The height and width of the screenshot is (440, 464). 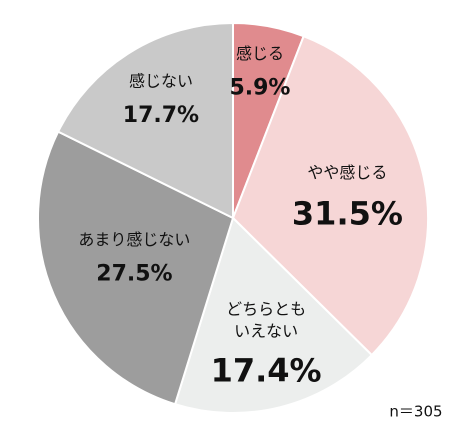 I want to click on slice-value-label: 31.5%, so click(x=347, y=214).